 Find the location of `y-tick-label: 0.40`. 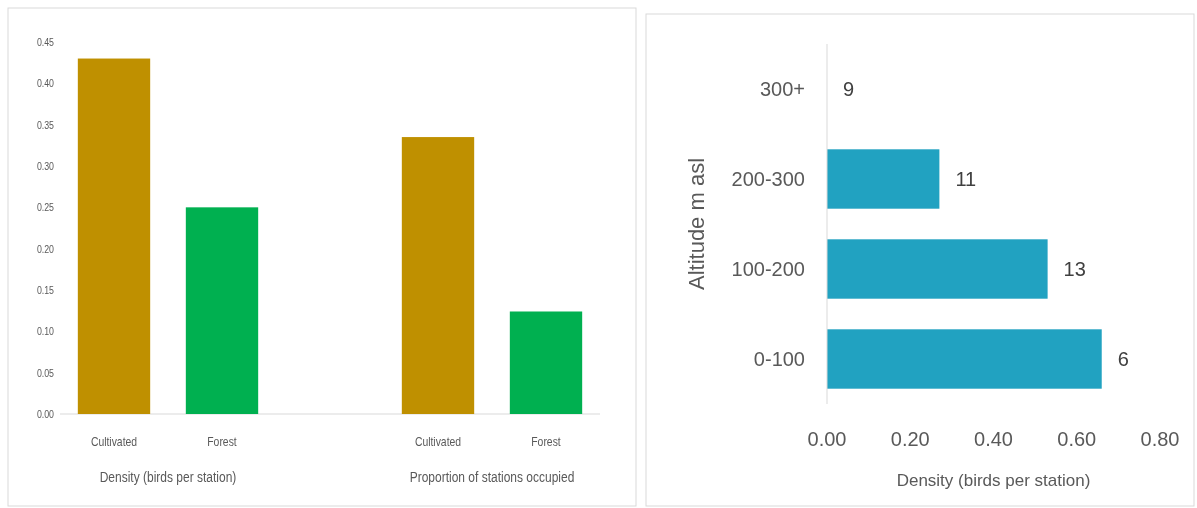

y-tick-label: 0.40 is located at coordinates (45, 83).